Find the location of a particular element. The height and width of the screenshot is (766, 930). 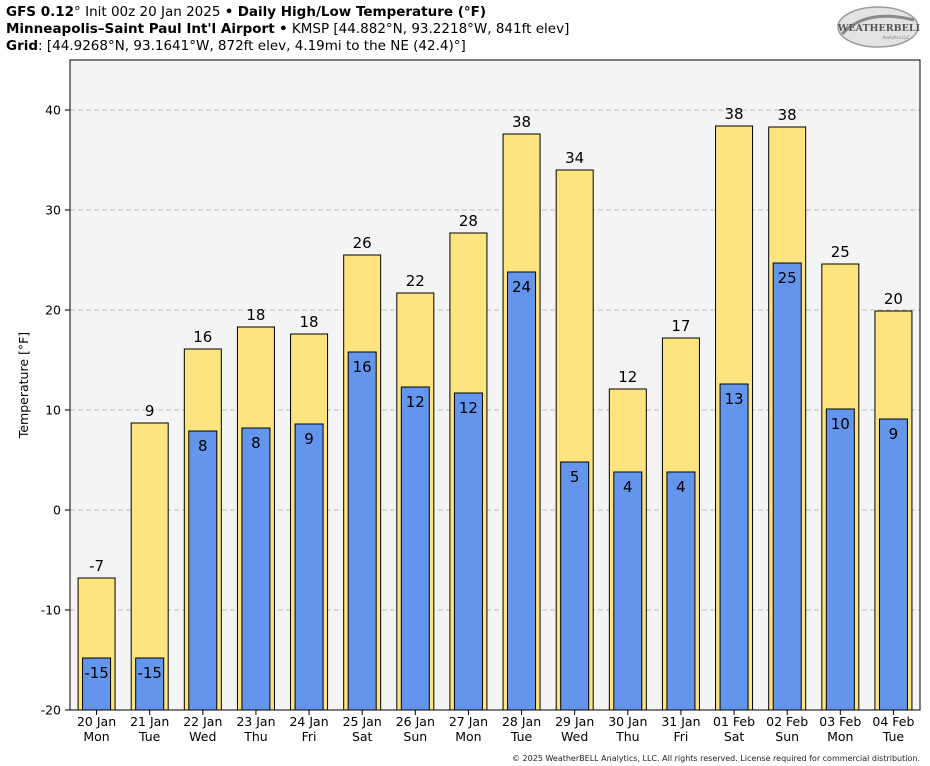

weatherbell-logo: WEATHERBELL Analytics LLC is located at coordinates (878, 27).